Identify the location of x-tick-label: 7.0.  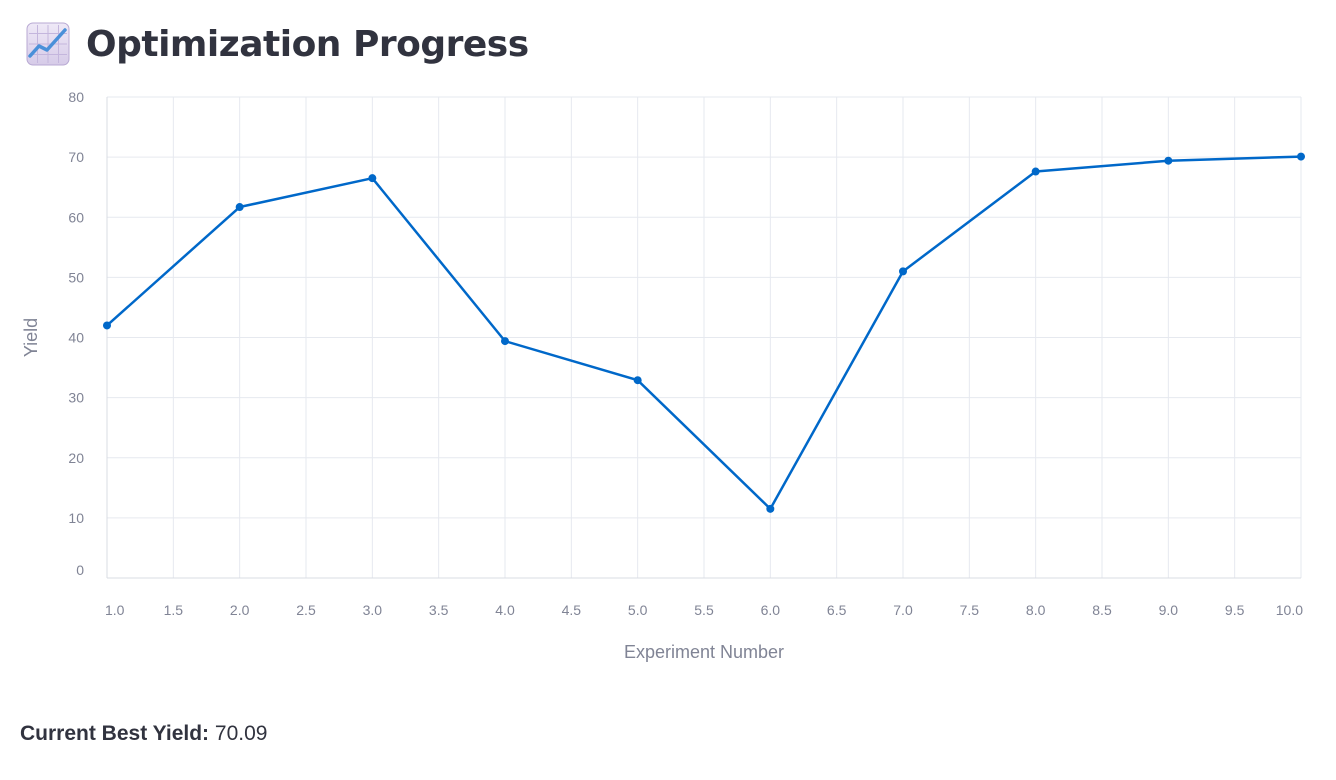
(903, 610).